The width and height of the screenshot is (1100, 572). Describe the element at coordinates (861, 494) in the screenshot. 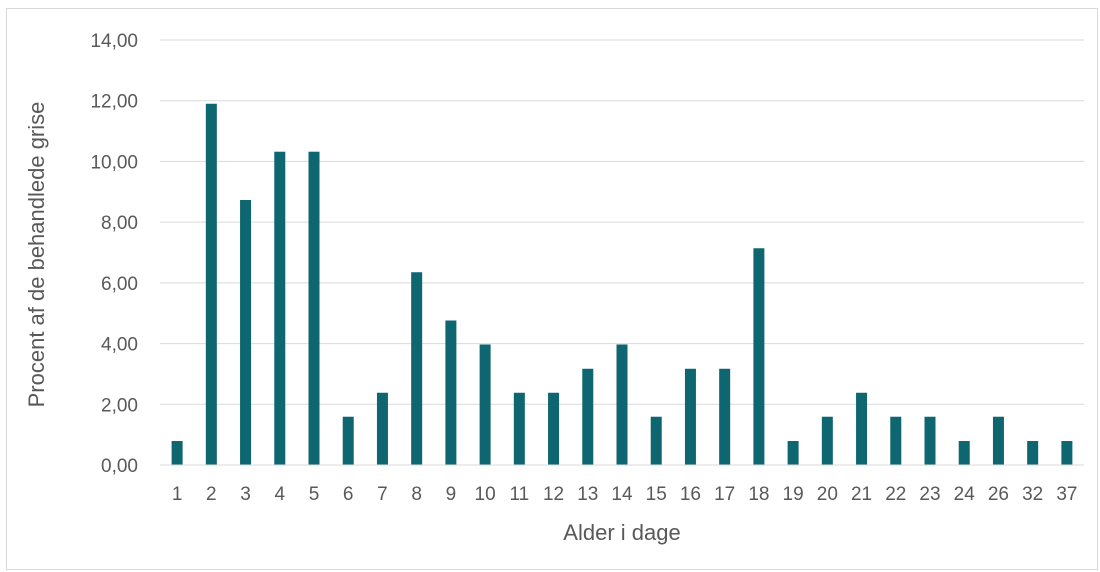

I see `x-tick-label: 21` at that location.